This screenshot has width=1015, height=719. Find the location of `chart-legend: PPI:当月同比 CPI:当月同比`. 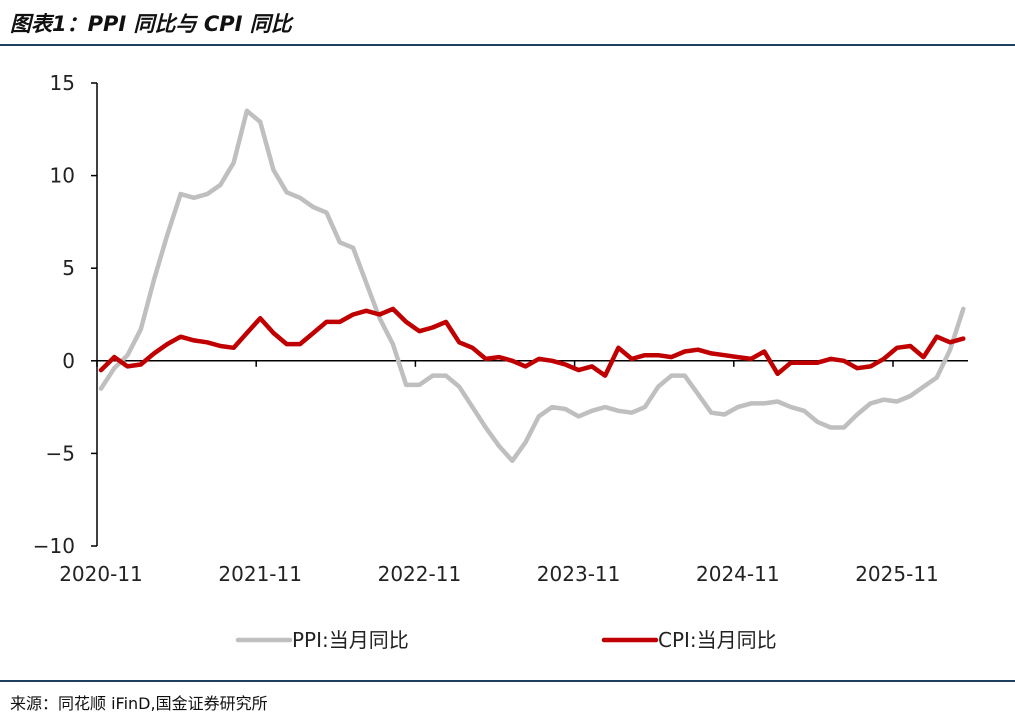

chart-legend: PPI:当月同比 CPI:当月同比 is located at coordinates (506, 640).